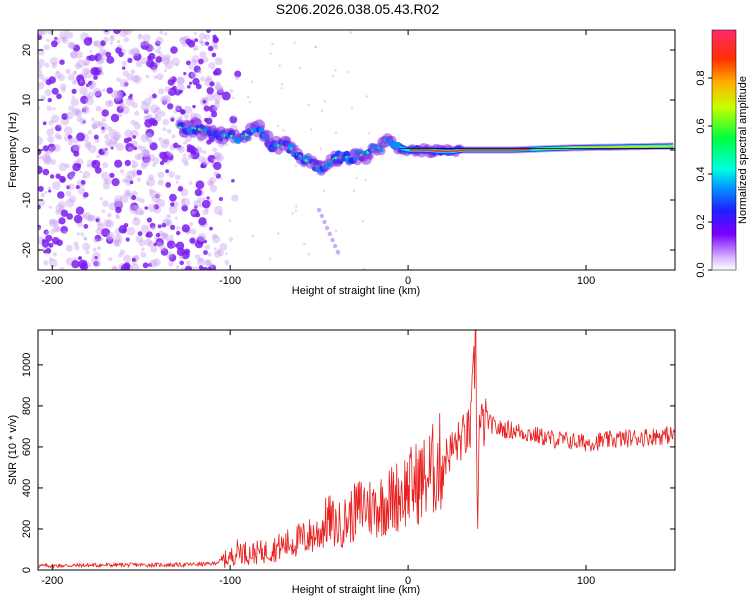 This screenshot has width=750, height=600. Describe the element at coordinates (27, 488) in the screenshot. I see `y-tick-label: 400` at that location.